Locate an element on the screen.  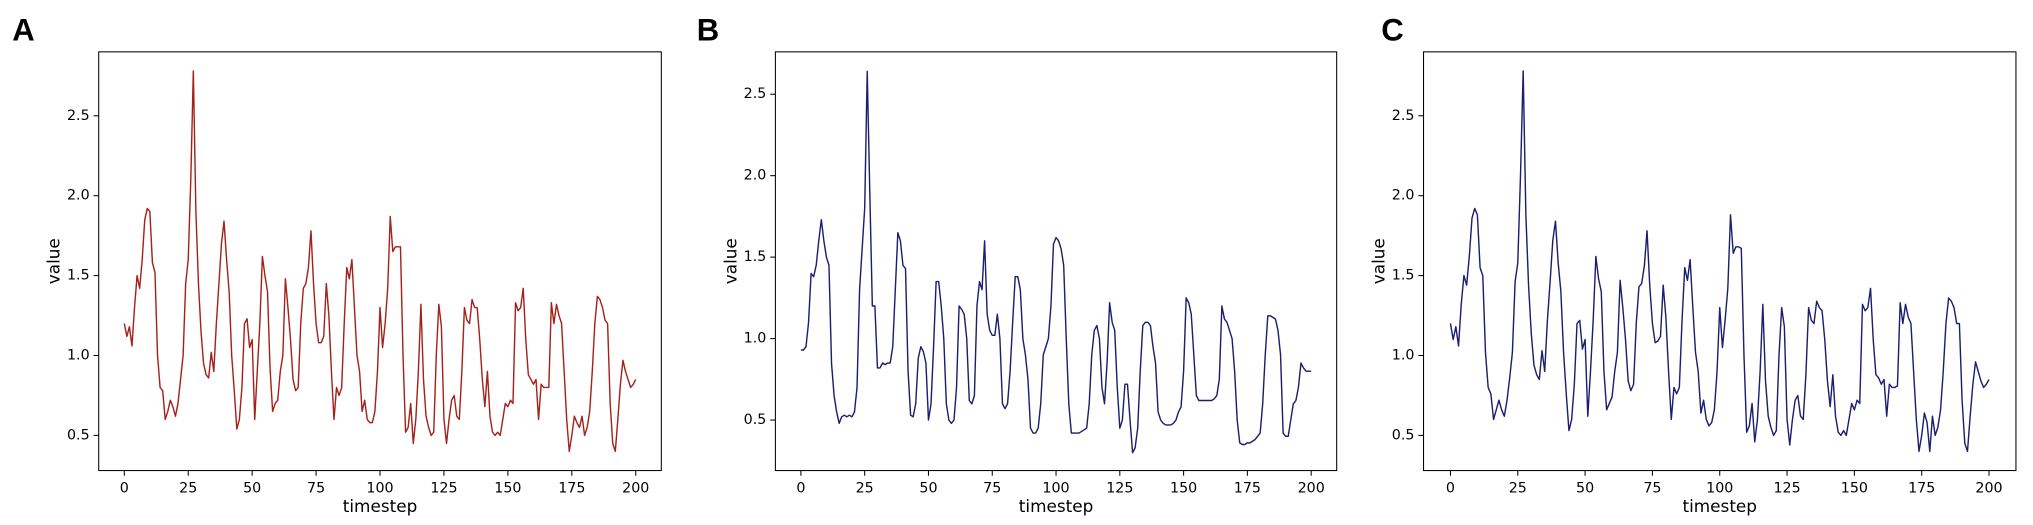
panel-label: A is located at coordinates (23, 30).